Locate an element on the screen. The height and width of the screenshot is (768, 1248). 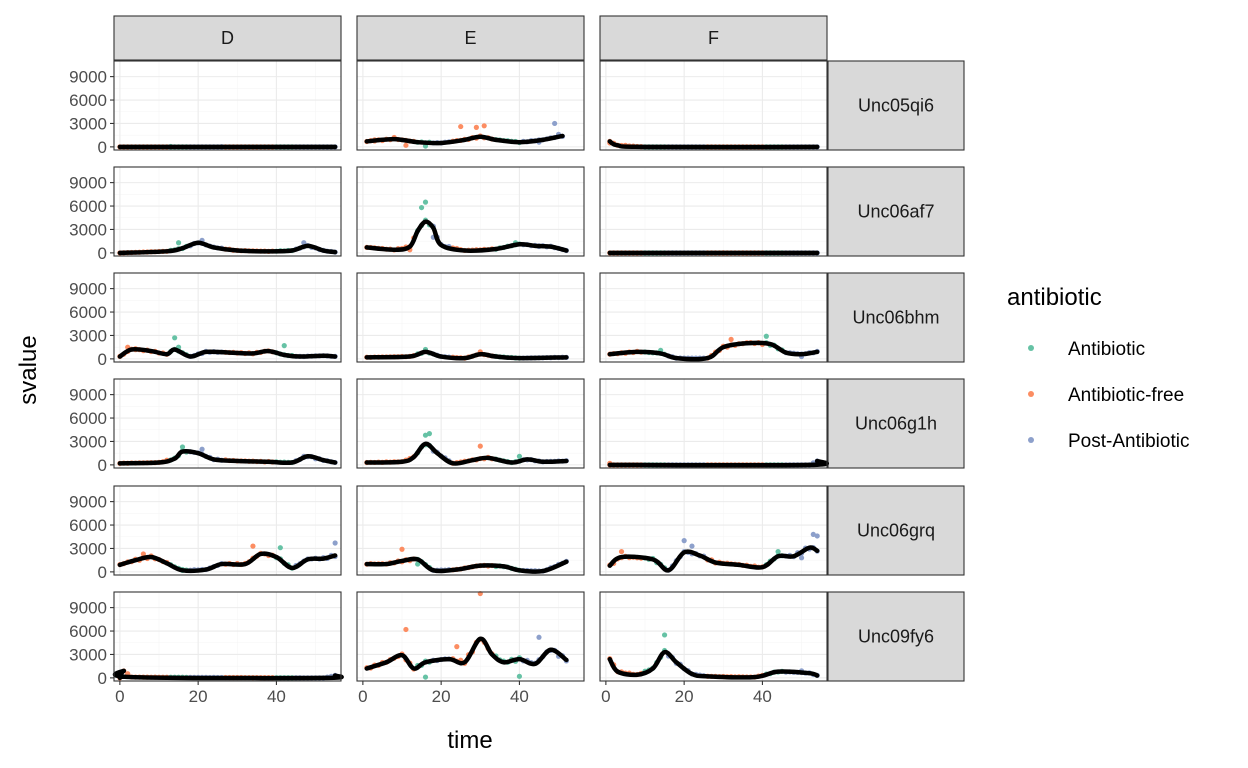
panel-unc09fy6-d is located at coordinates (228, 636).